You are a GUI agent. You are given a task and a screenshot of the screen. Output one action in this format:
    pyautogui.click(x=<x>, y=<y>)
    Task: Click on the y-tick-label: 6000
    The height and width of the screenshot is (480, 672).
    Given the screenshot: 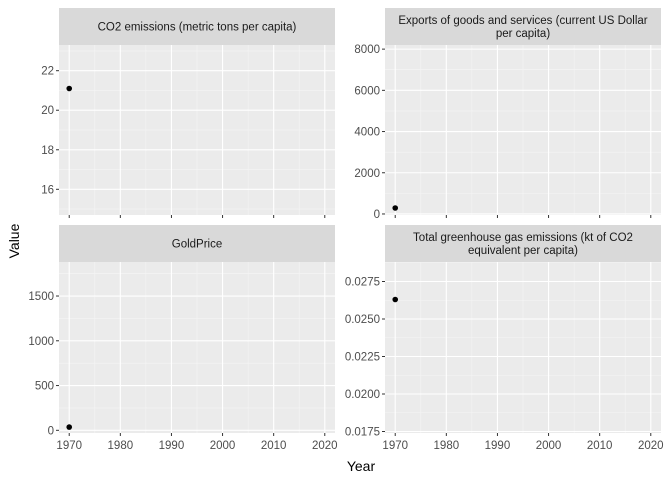 What is the action you would take?
    pyautogui.click(x=367, y=91)
    